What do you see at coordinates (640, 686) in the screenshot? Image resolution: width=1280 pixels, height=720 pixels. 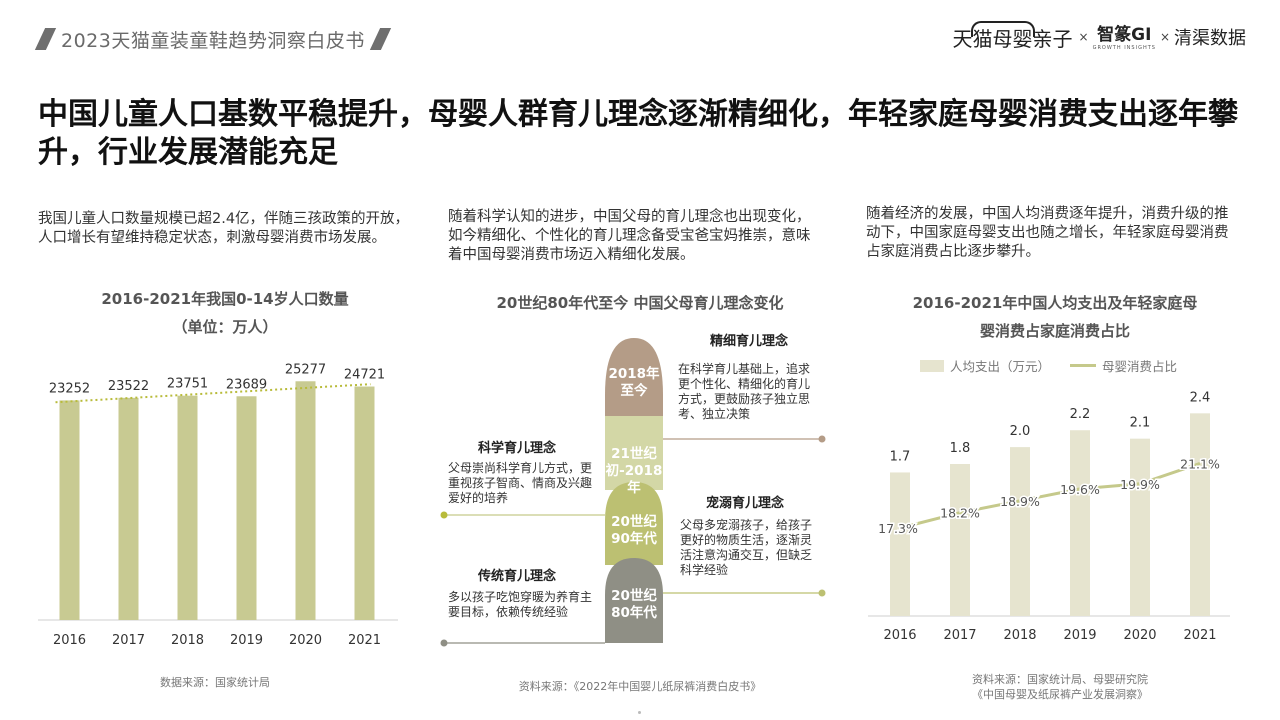 I see `diagram-source: 资料来源：《2022年中国婴儿纸尿裤消费白皮书》` at bounding box center [640, 686].